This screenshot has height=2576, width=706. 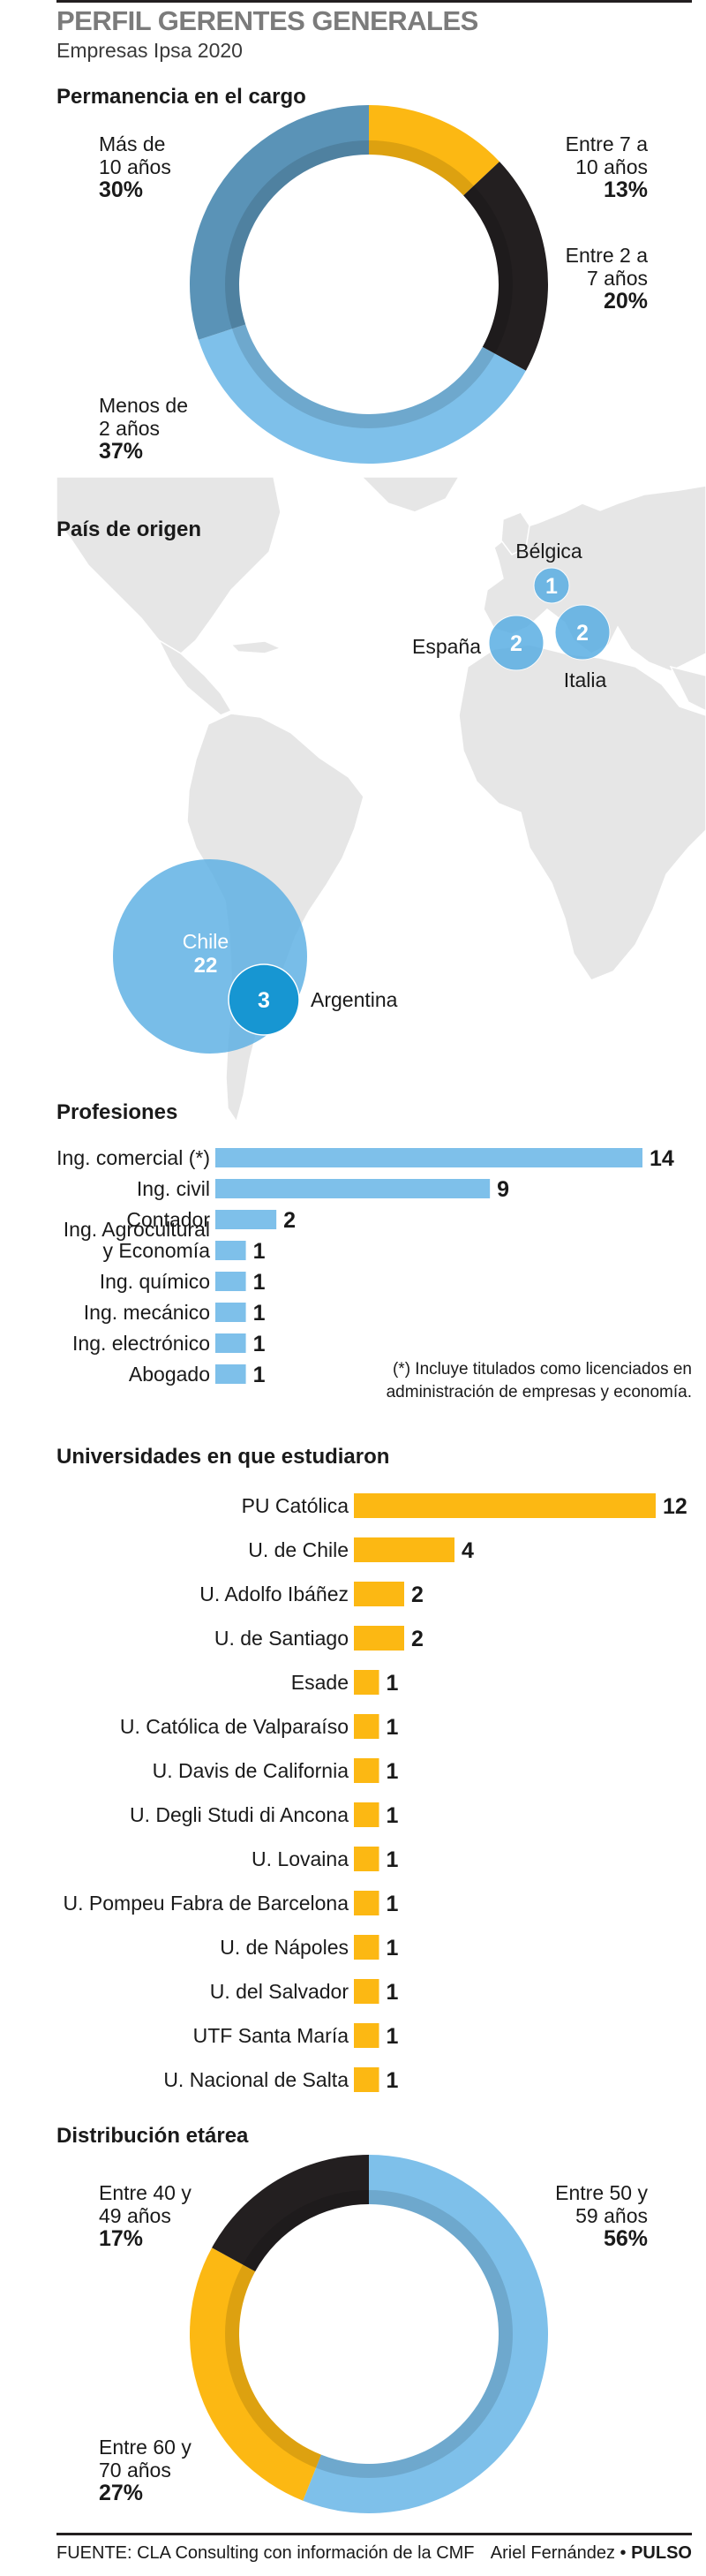 I want to click on universidades-label-4: Esade, so click(x=320, y=1682).